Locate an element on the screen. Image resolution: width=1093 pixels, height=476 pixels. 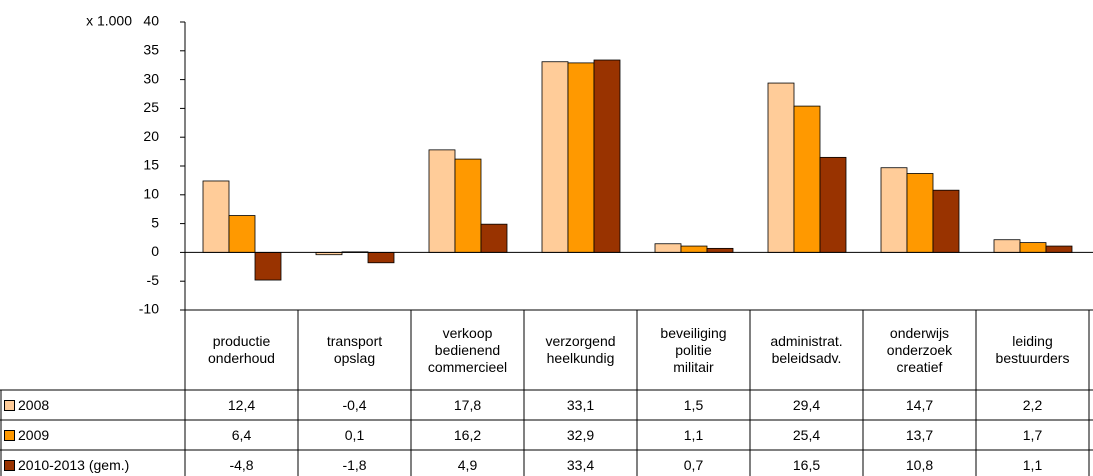
y-tick-label: -5 is located at coordinates (153, 280).